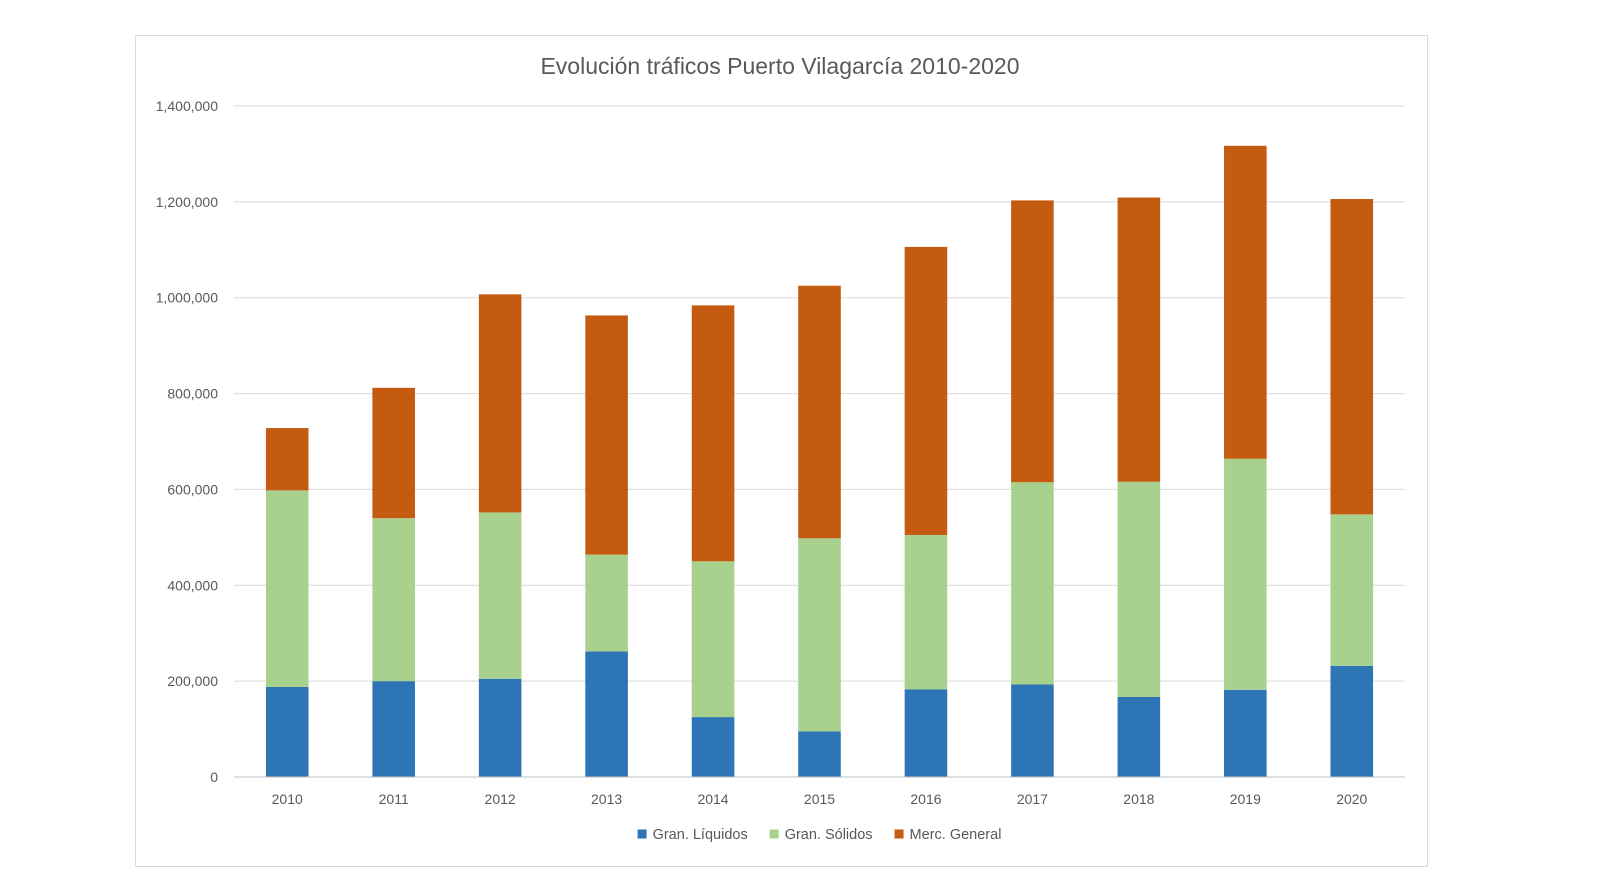  What do you see at coordinates (819, 754) in the screenshot?
I see `bar-gran-l-quidos-2015` at bounding box center [819, 754].